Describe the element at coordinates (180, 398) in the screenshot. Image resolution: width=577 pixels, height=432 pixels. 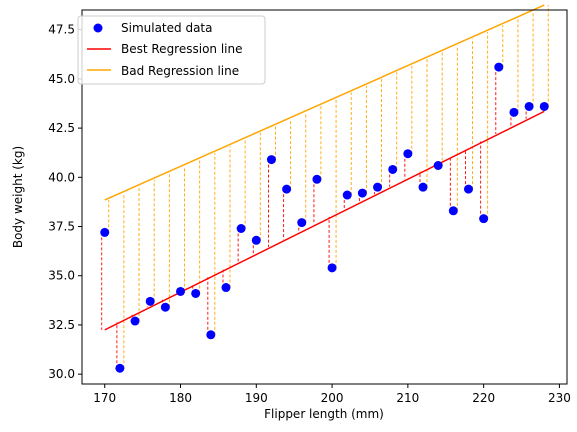
I see `x-tick-label: 180` at that location.